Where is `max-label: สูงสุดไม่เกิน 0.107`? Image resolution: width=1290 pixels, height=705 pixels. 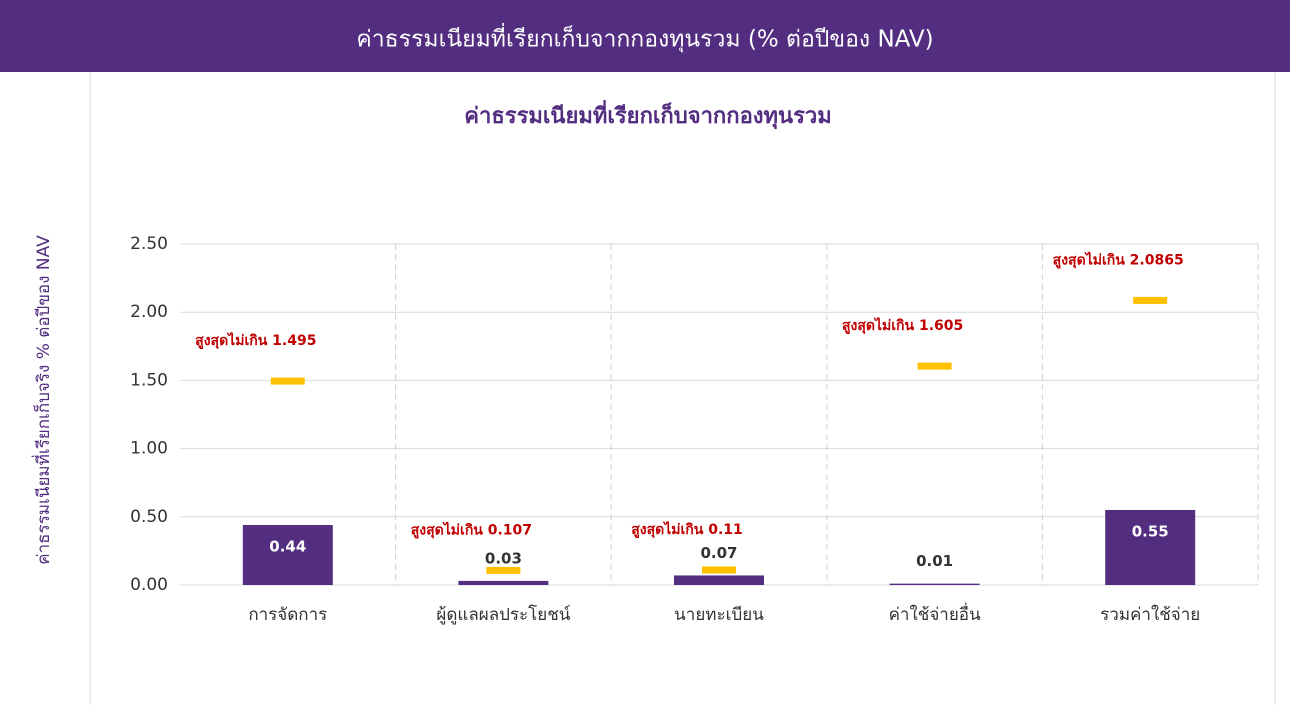 max-label: สูงสุดไม่เกิน 0.107 is located at coordinates (471, 529).